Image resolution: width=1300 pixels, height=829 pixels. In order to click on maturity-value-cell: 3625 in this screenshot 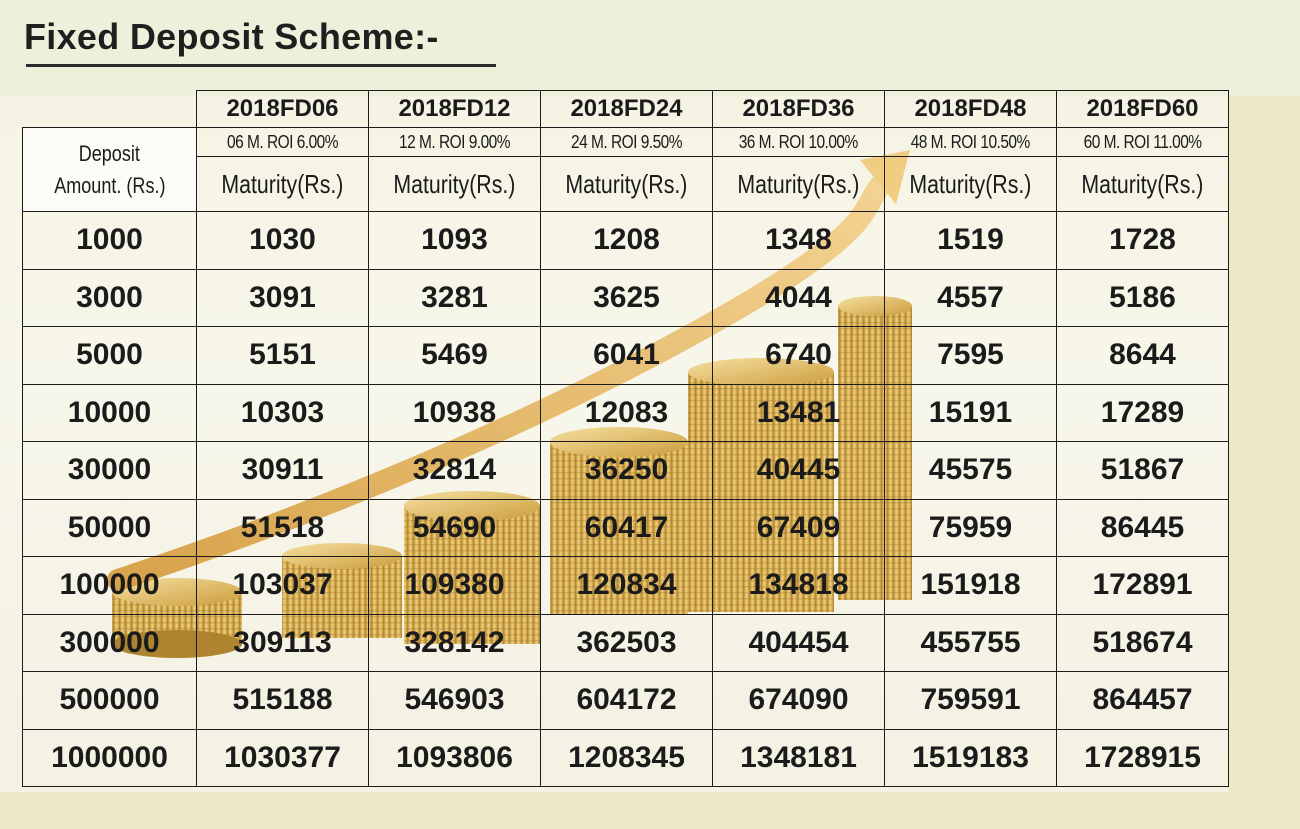, I will do `click(626, 297)`.